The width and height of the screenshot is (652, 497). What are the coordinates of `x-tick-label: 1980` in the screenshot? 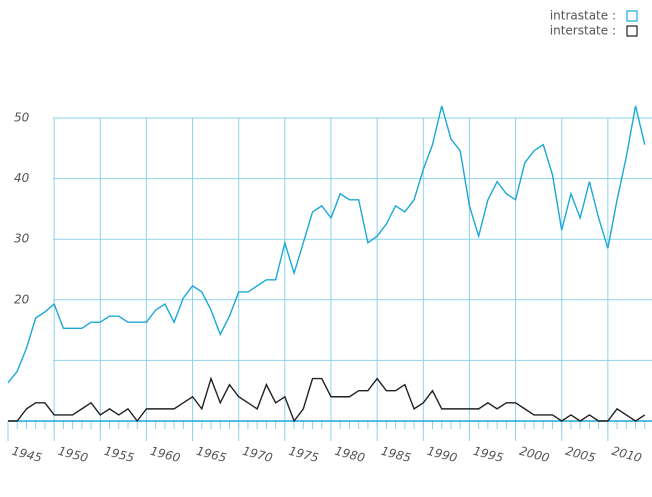 It's located at (349, 455).